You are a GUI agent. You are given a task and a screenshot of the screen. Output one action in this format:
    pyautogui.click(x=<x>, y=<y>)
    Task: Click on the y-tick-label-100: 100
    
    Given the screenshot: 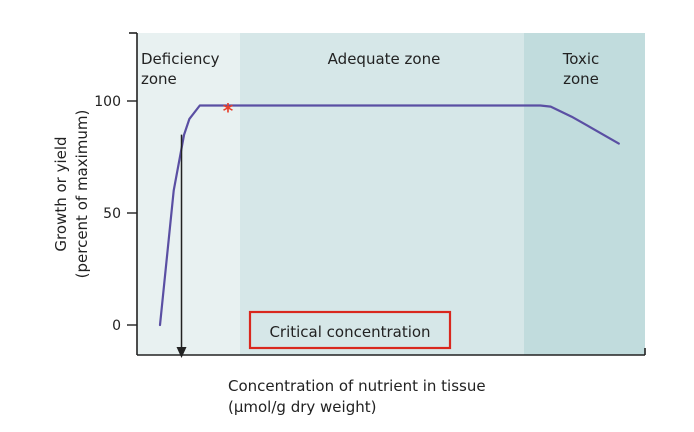 What is the action you would take?
    pyautogui.click(x=107, y=102)
    